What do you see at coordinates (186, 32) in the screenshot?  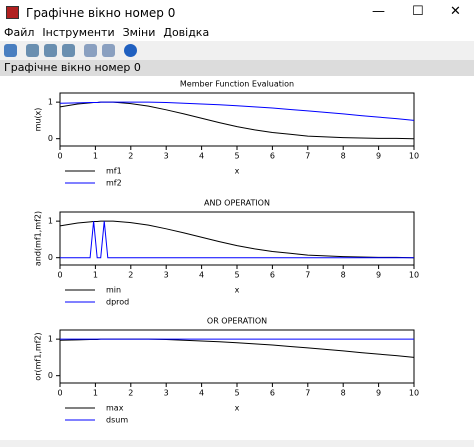 I see `menu-item: Довідка` at bounding box center [186, 32].